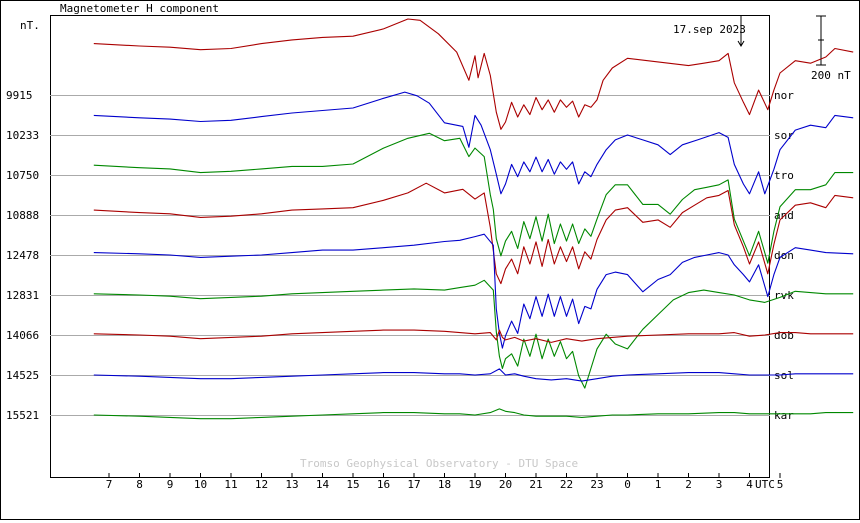 Image resolution: width=860 pixels, height=523 pixels. Describe the element at coordinates (200, 484) in the screenshot. I see `x-tick-label: 10` at that location.